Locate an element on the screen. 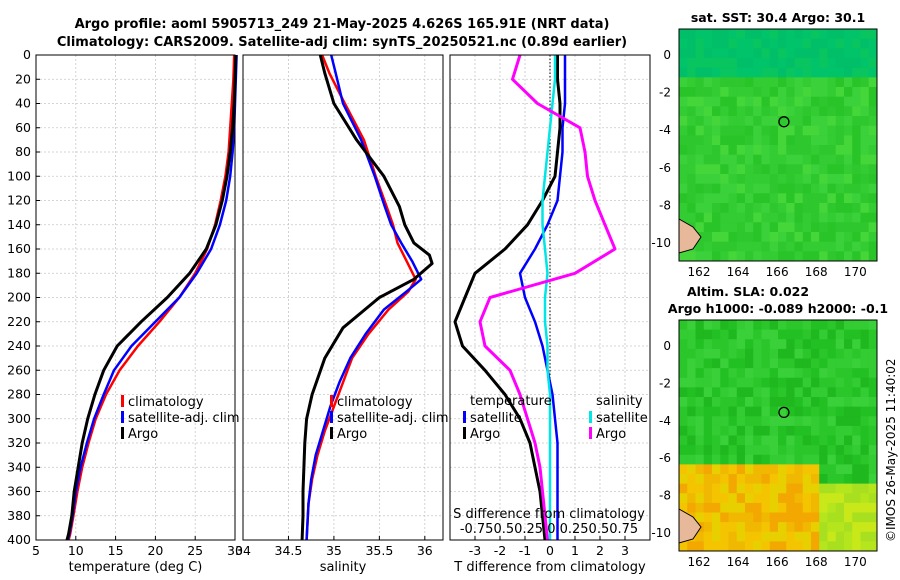  x-tick-label: 20 is located at coordinates (155, 550).